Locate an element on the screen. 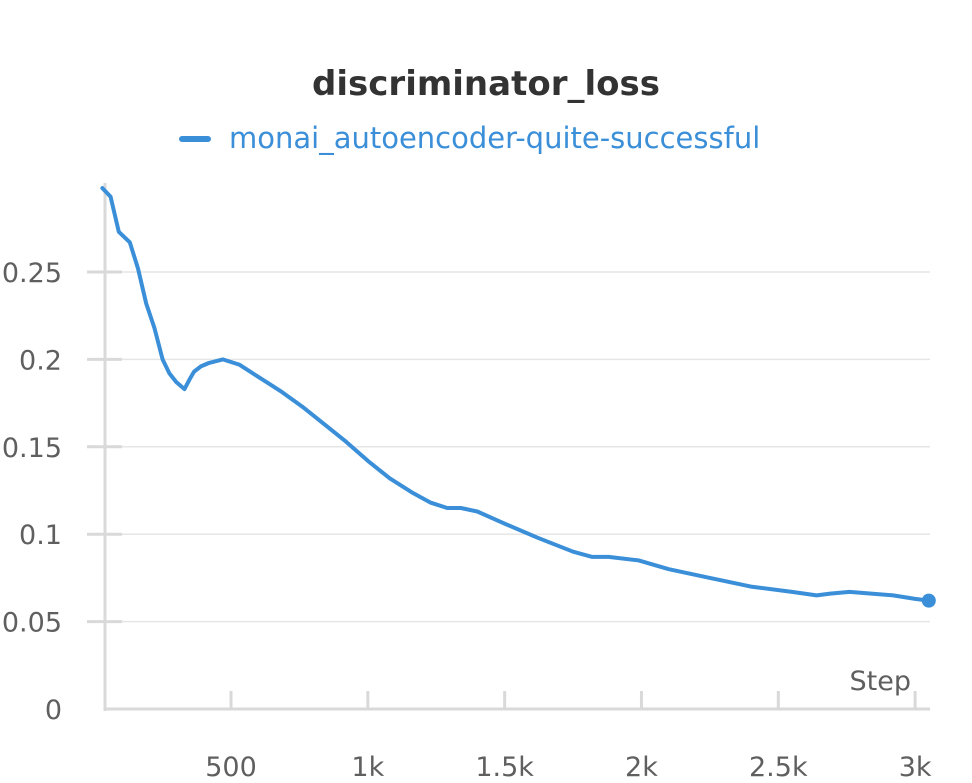  legend: monai_autoencoder-quite-successful is located at coordinates (469, 138).